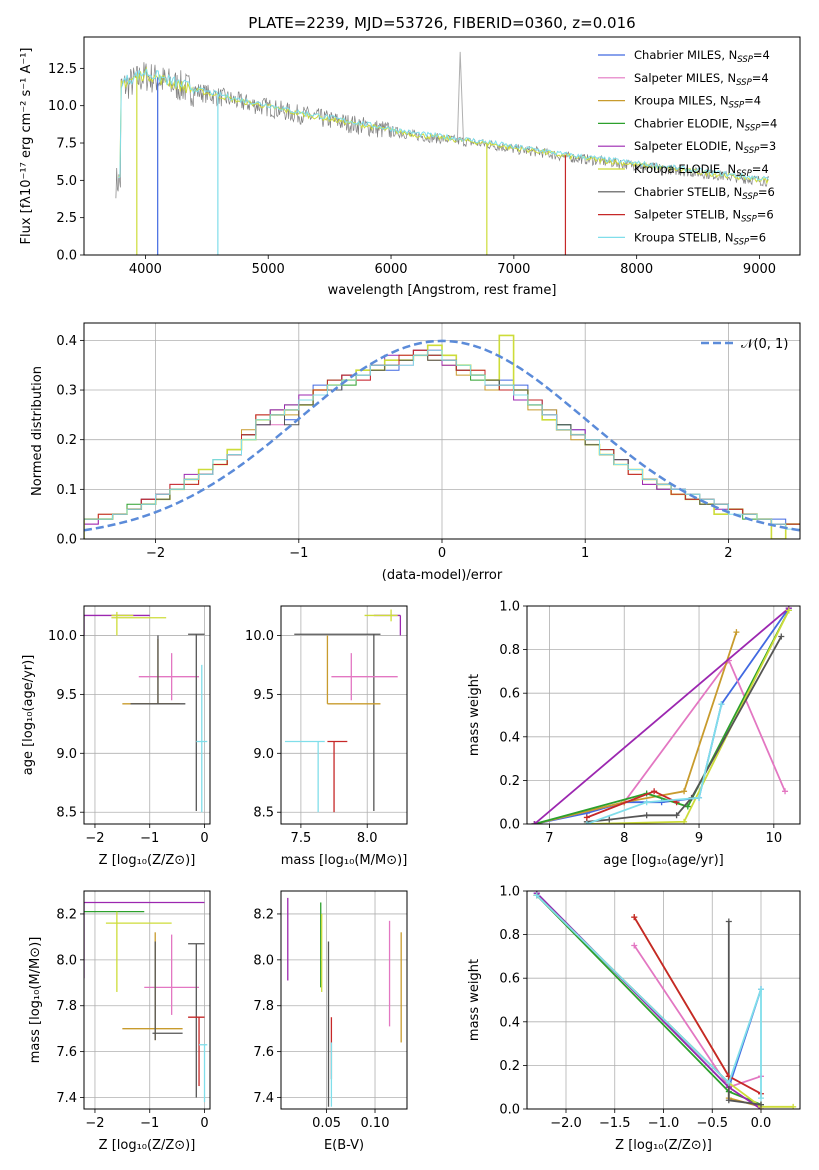  What do you see at coordinates (263, 1098) in the screenshot?
I see `y-tick-label: 7.4` at bounding box center [263, 1098].